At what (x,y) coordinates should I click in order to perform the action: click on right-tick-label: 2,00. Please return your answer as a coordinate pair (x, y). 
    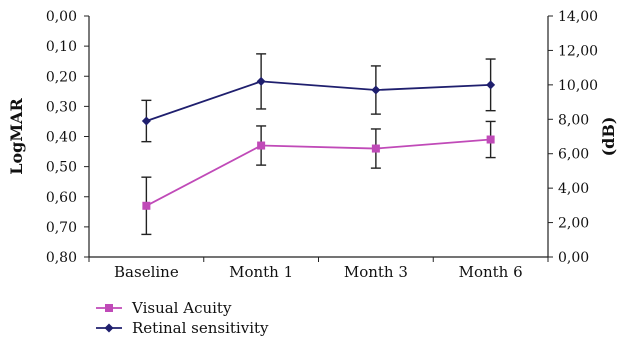
    Looking at the image, I should click on (573, 224).